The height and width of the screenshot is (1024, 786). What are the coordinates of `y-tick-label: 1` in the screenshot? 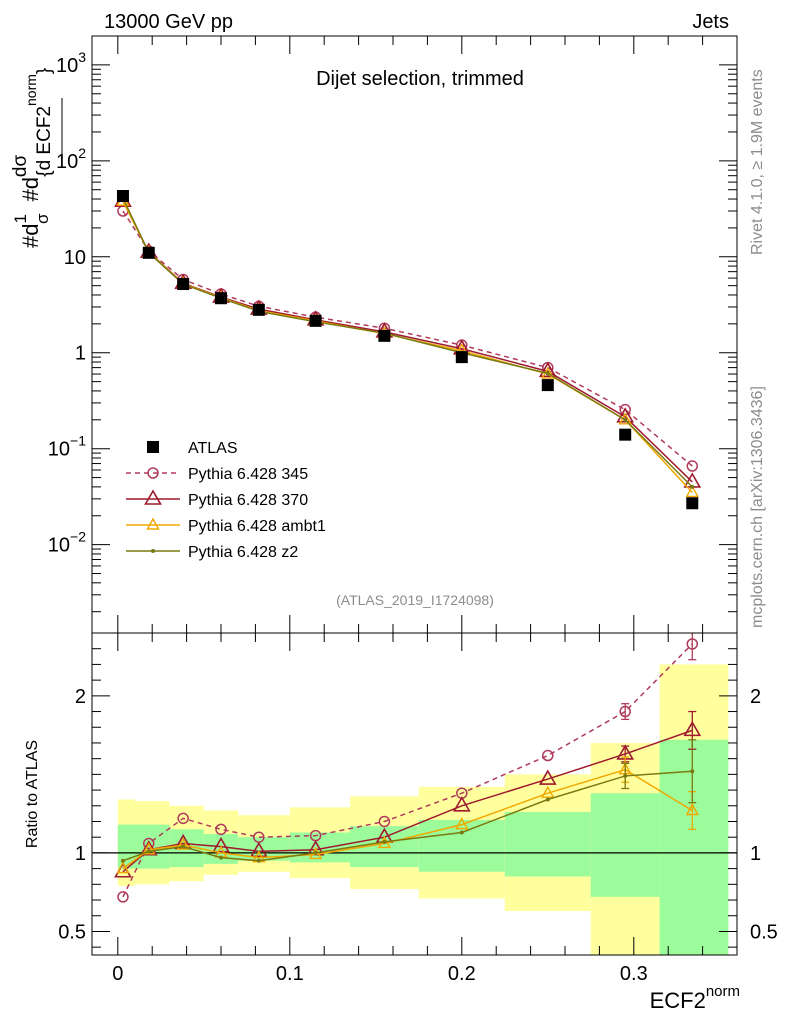 It's located at (80, 354).